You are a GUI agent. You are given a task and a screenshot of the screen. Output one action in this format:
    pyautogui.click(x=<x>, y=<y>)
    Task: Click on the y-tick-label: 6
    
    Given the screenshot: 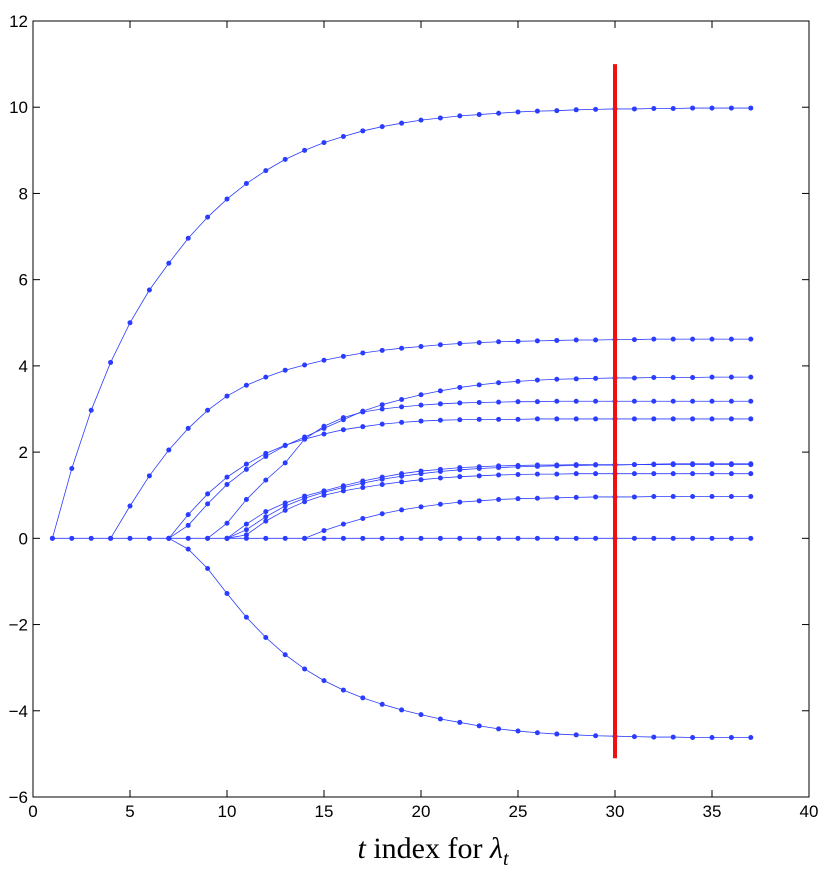 What is the action you would take?
    pyautogui.click(x=23, y=280)
    